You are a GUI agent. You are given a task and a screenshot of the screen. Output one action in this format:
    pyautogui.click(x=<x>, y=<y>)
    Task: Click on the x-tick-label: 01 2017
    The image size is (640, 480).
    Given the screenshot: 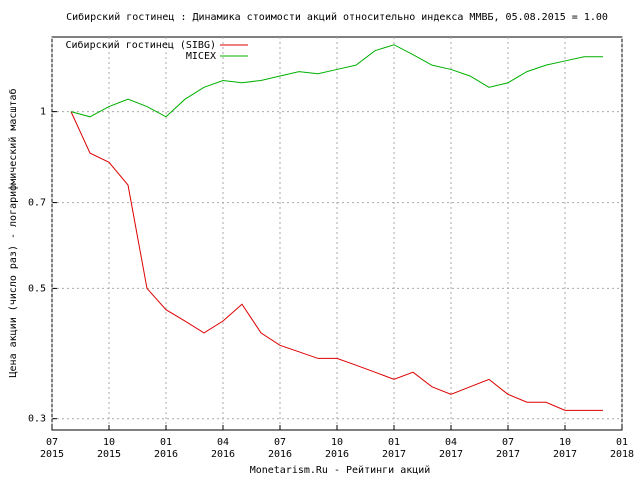 What is the action you would take?
    pyautogui.click(x=394, y=448)
    